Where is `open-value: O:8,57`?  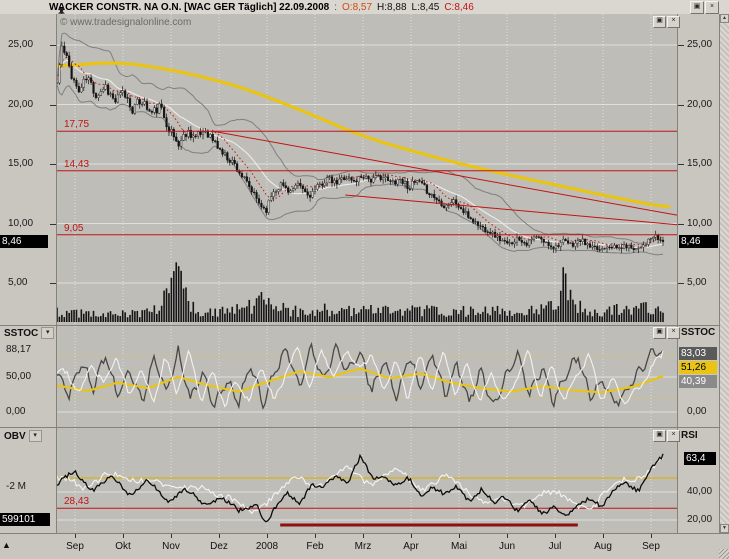
open-value: O:8,57 is located at coordinates (357, 7).